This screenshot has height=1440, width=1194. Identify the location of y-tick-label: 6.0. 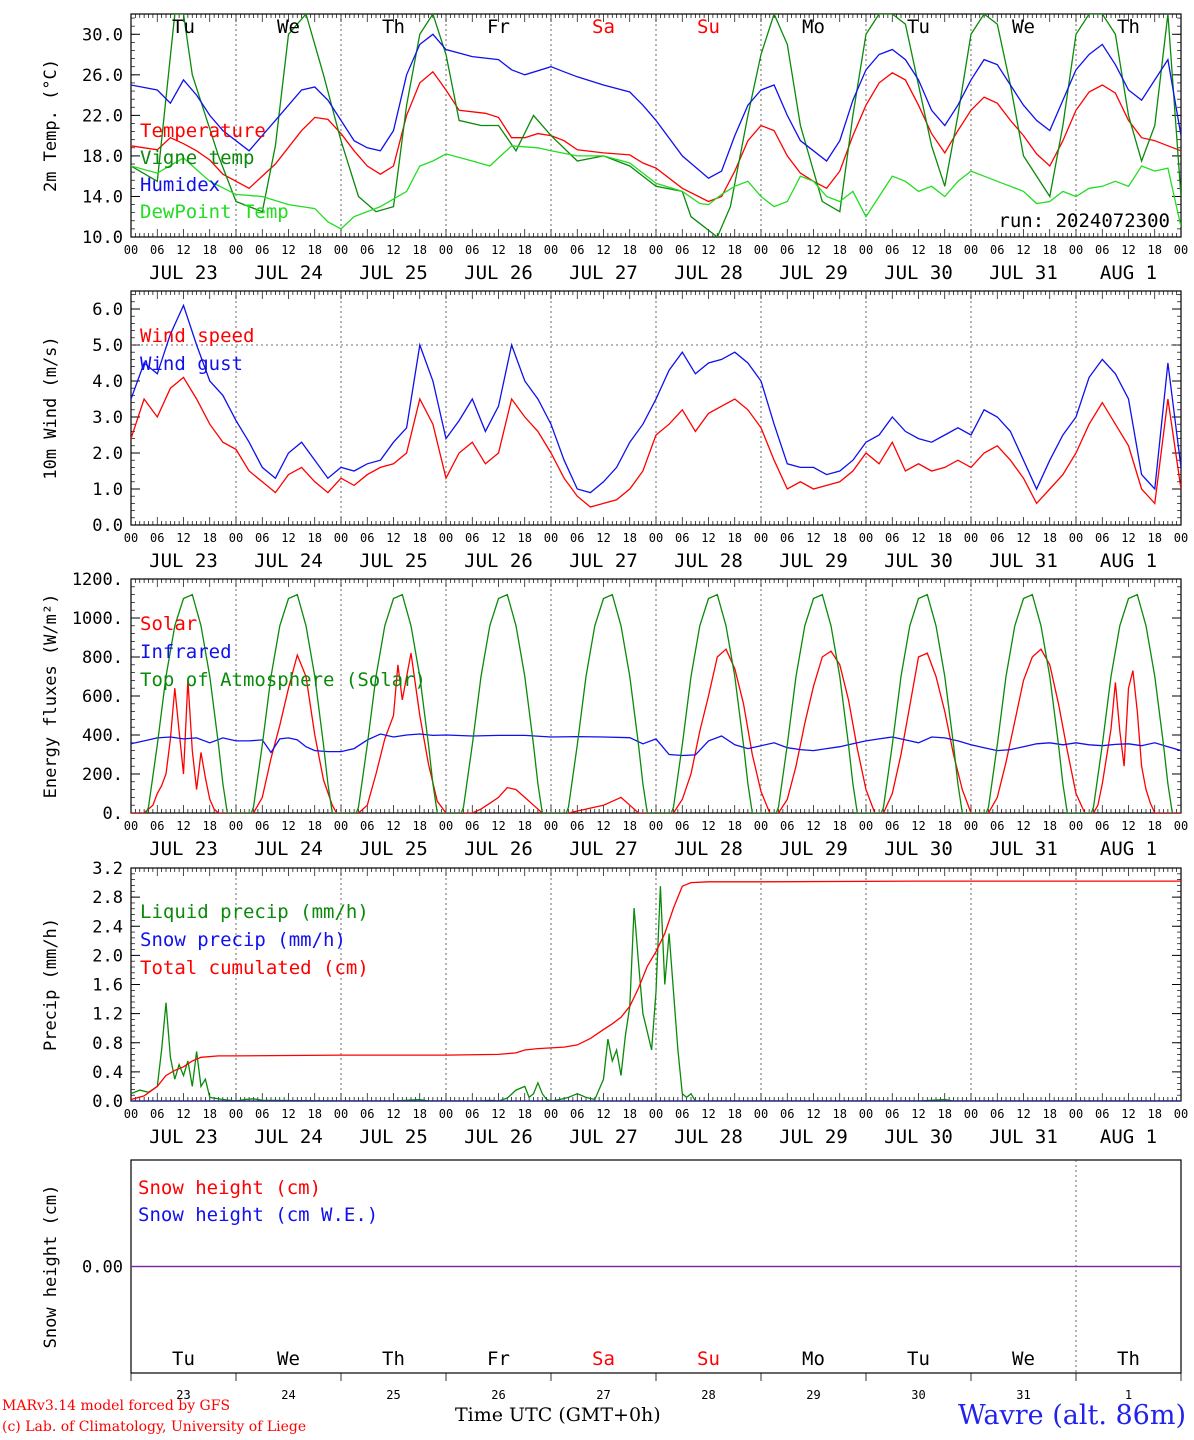
(107, 310).